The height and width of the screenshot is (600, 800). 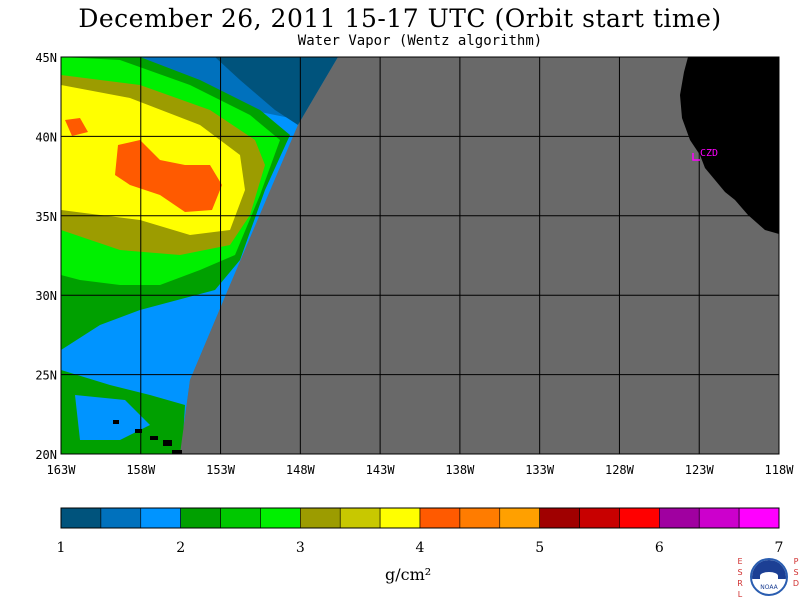 I want to click on island-big, so click(x=167, y=443).